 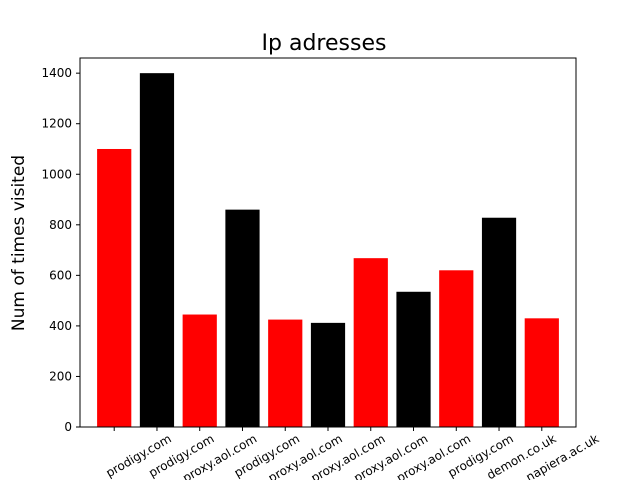 I want to click on y-tick-label: 1000, so click(x=56, y=174).